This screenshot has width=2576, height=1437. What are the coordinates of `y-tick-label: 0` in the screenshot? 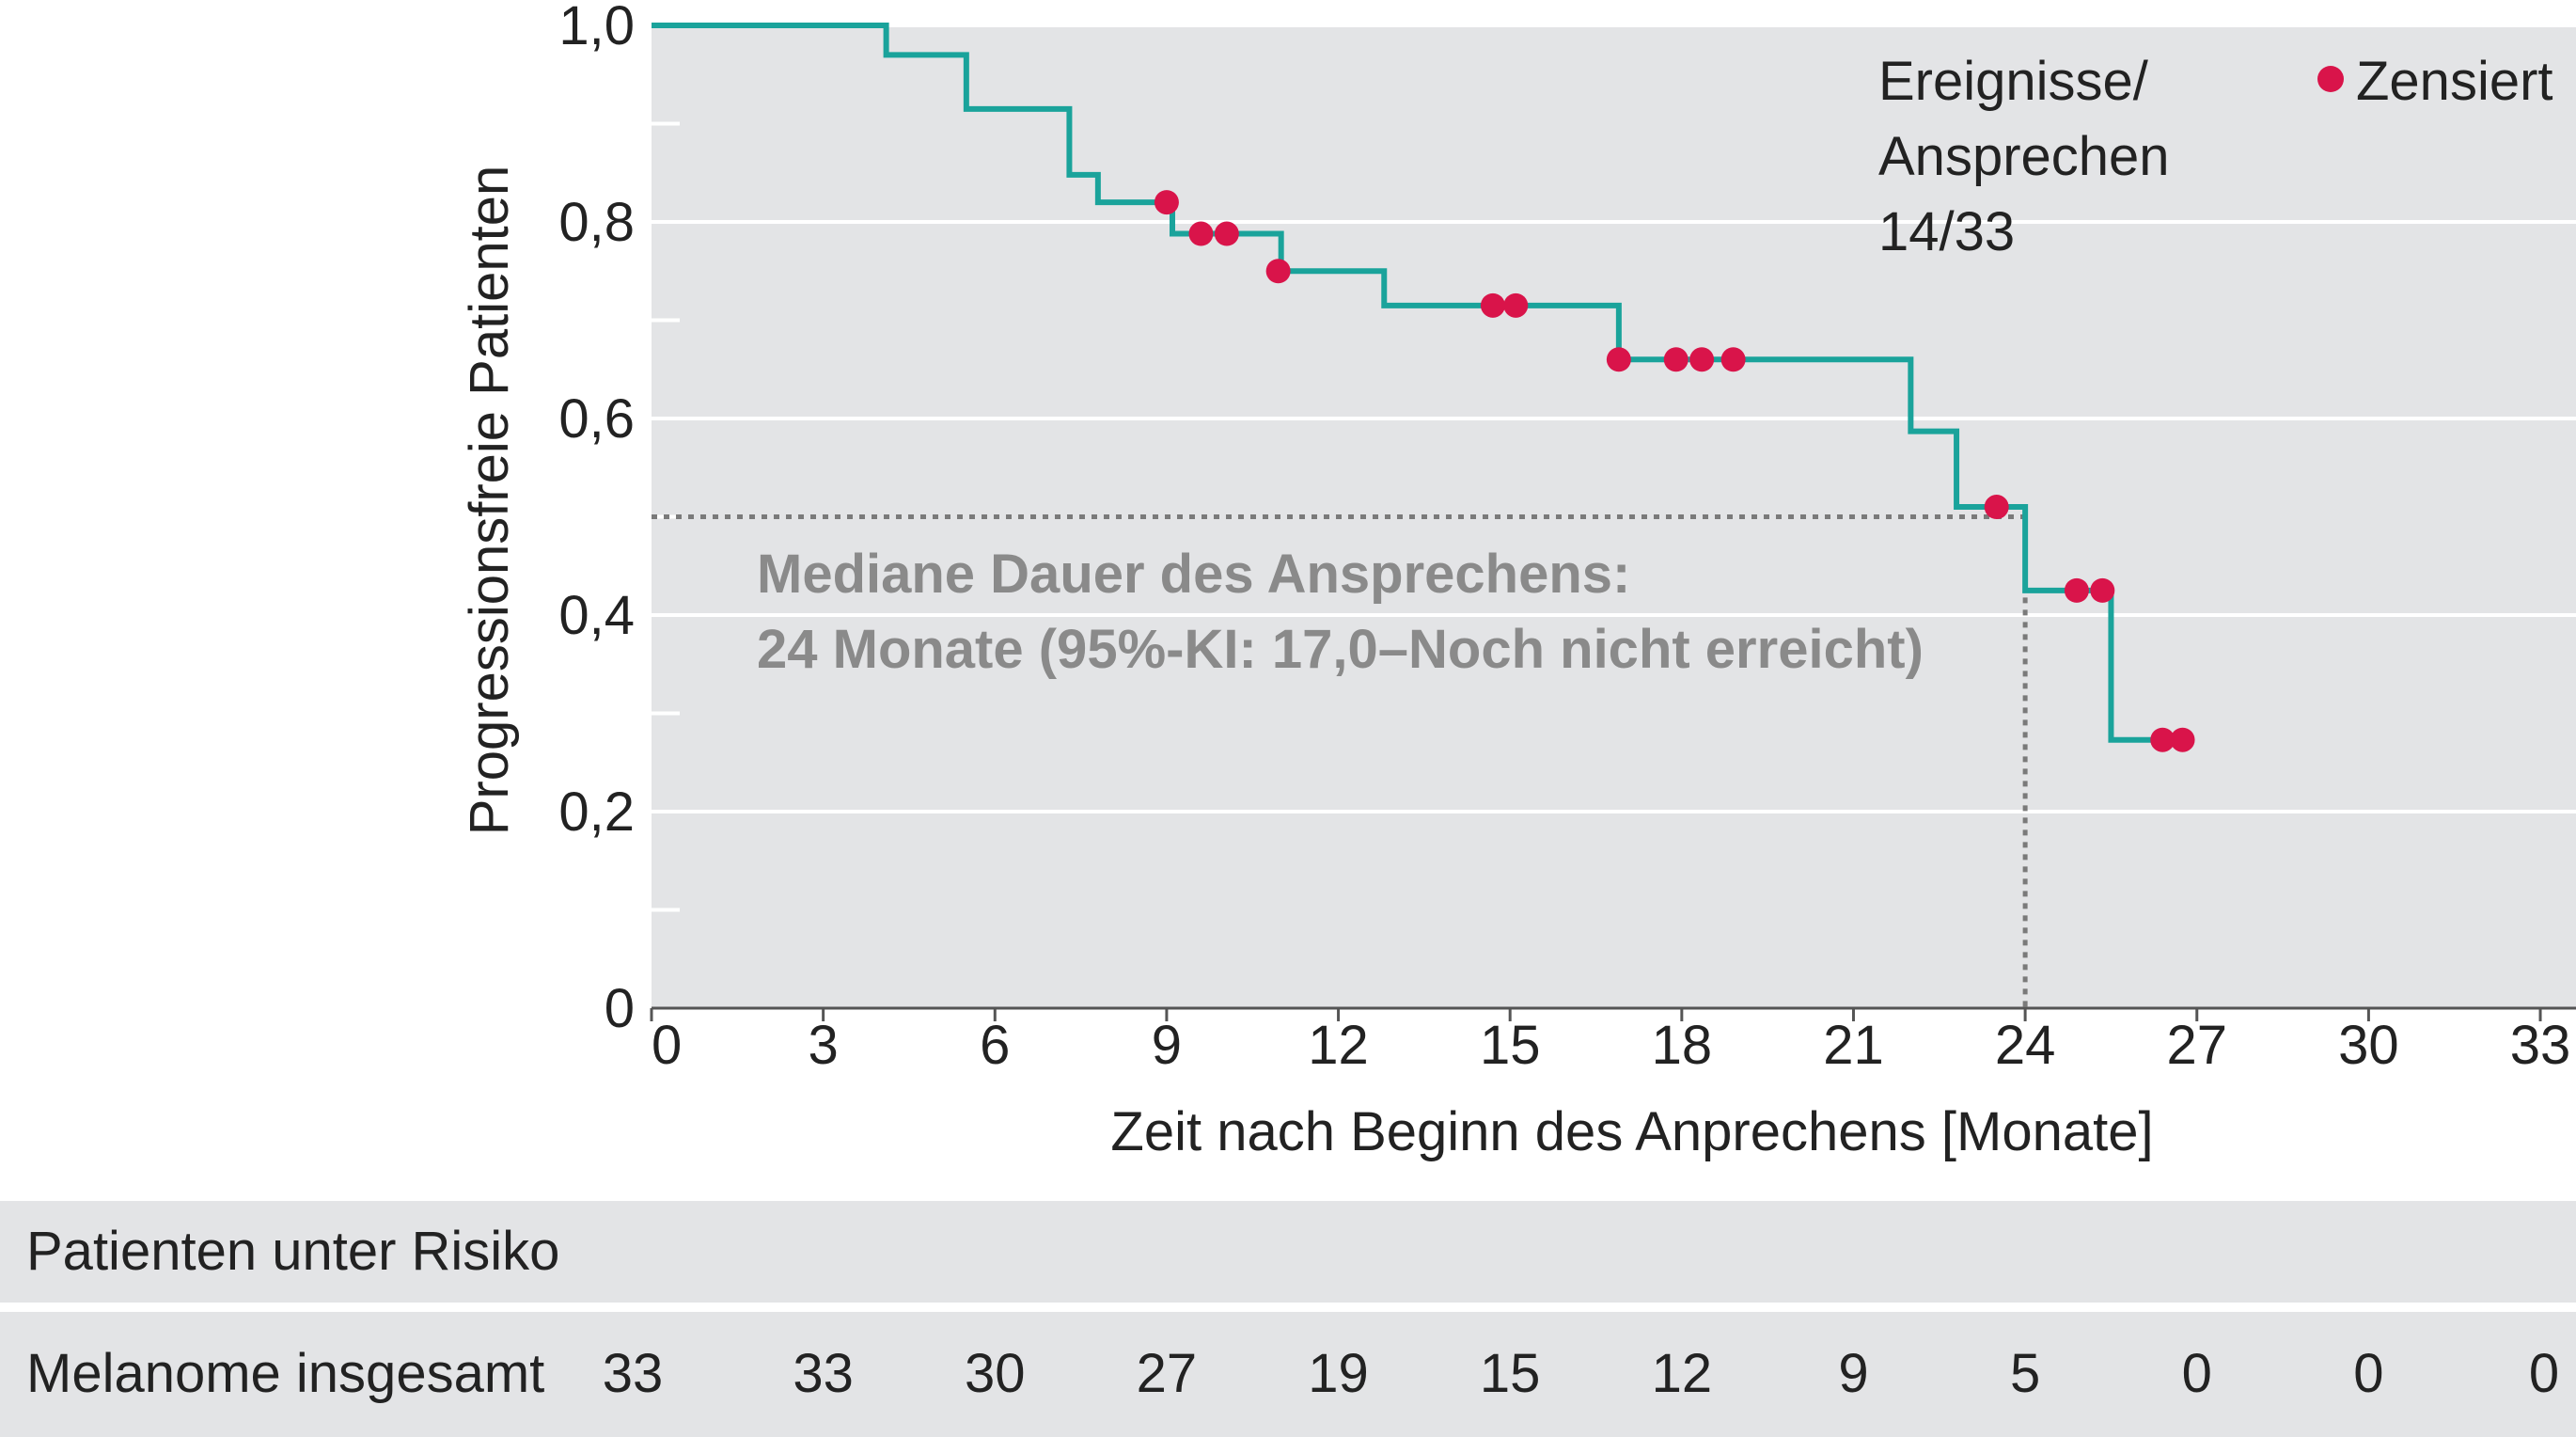 It's located at (620, 1008).